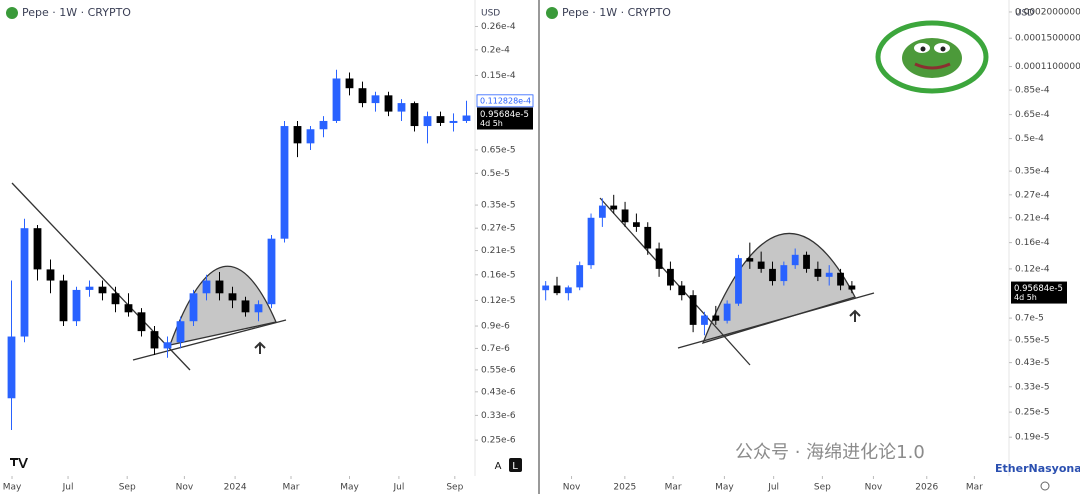 This screenshot has width=1080, height=494. Describe the element at coordinates (926, 488) in the screenshot. I see `x-tick-label: 2026` at that location.